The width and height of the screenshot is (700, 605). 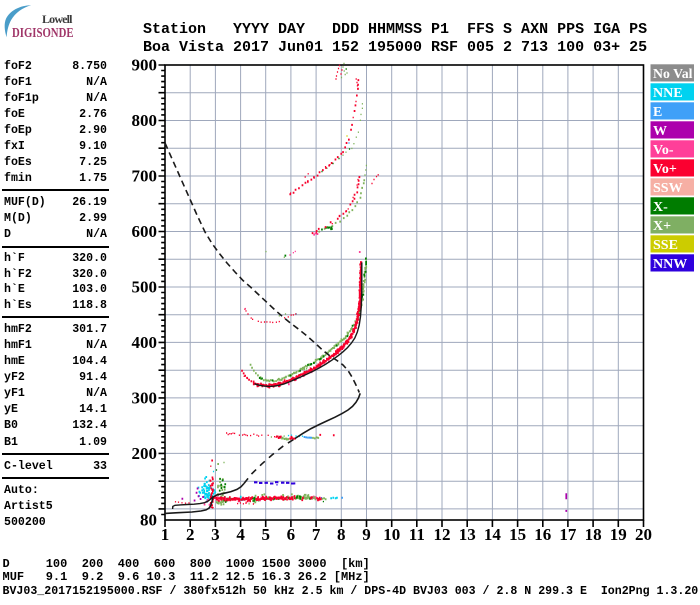 What do you see at coordinates (240, 534) in the screenshot?
I see `svg-text: 4` at bounding box center [240, 534].